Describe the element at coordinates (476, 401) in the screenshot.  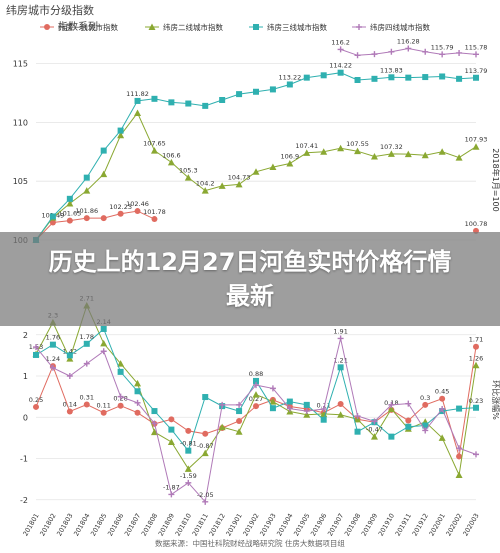
I see `bottom-data-label: 0.23` at that location.